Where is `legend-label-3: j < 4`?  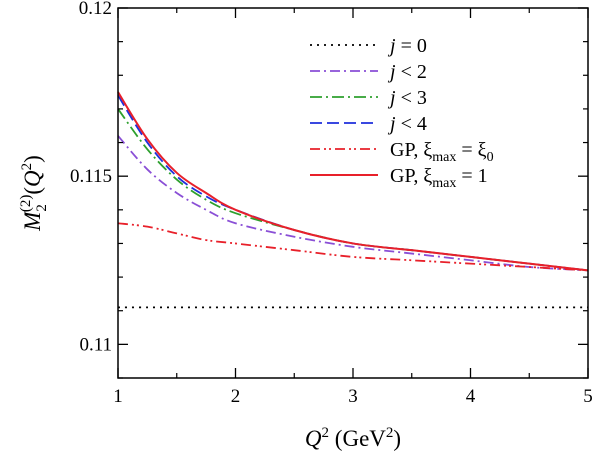 legend-label-3: j < 4 is located at coordinates (407, 124).